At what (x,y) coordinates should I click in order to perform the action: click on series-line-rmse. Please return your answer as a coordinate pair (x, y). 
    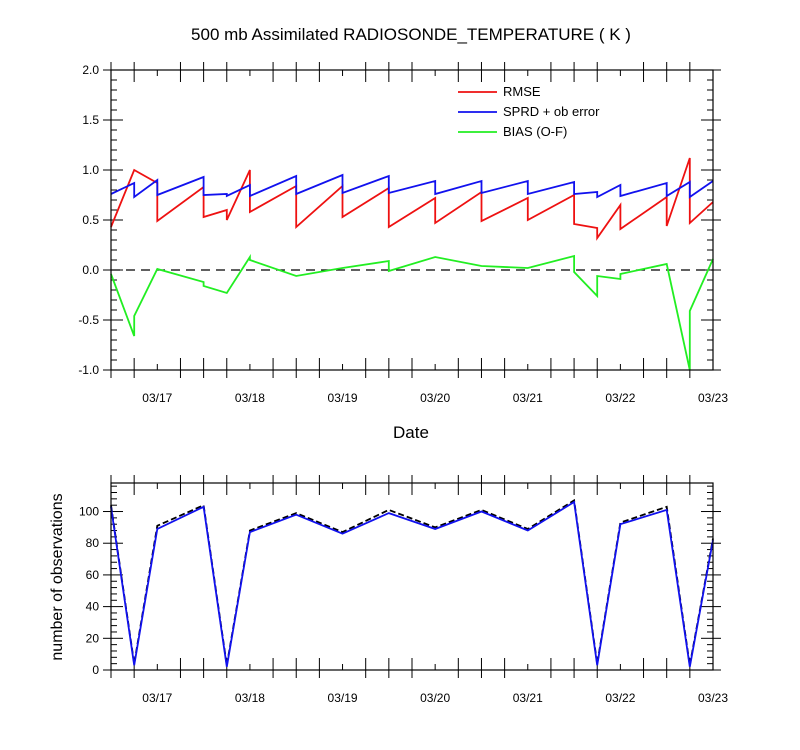
    Looking at the image, I should click on (412, 199).